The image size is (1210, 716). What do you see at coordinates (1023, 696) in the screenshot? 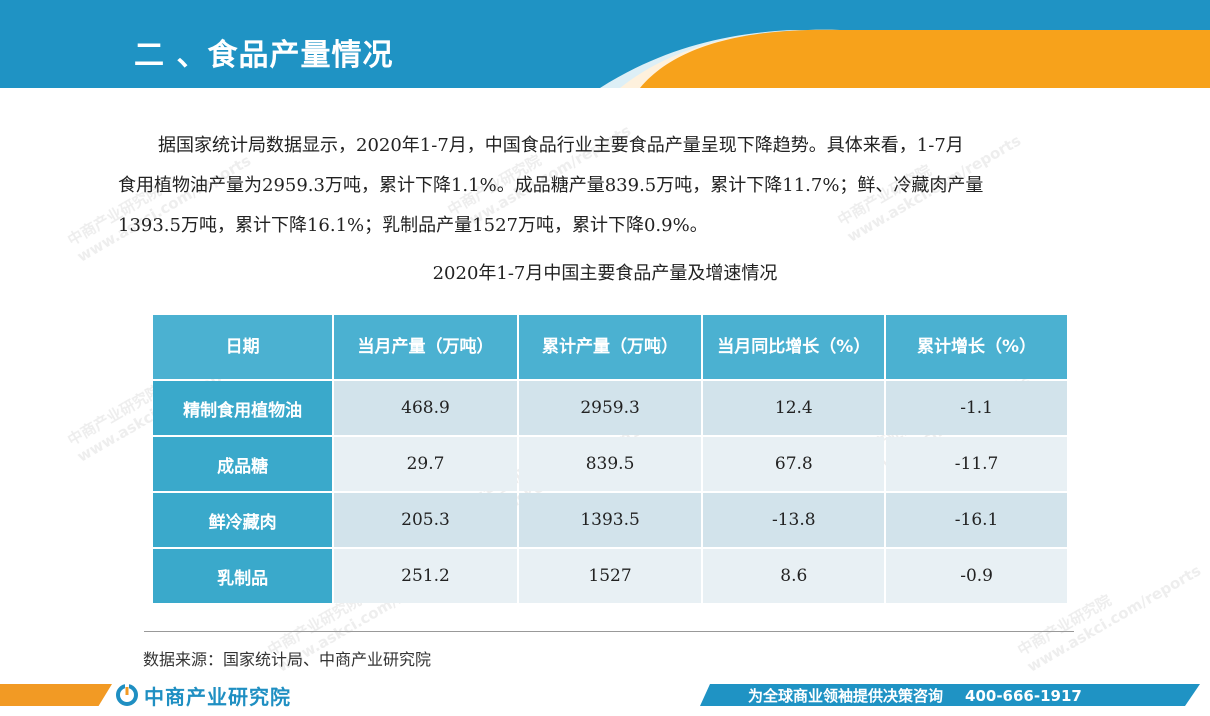
I see `phone-number: 400-666-1917` at bounding box center [1023, 696].